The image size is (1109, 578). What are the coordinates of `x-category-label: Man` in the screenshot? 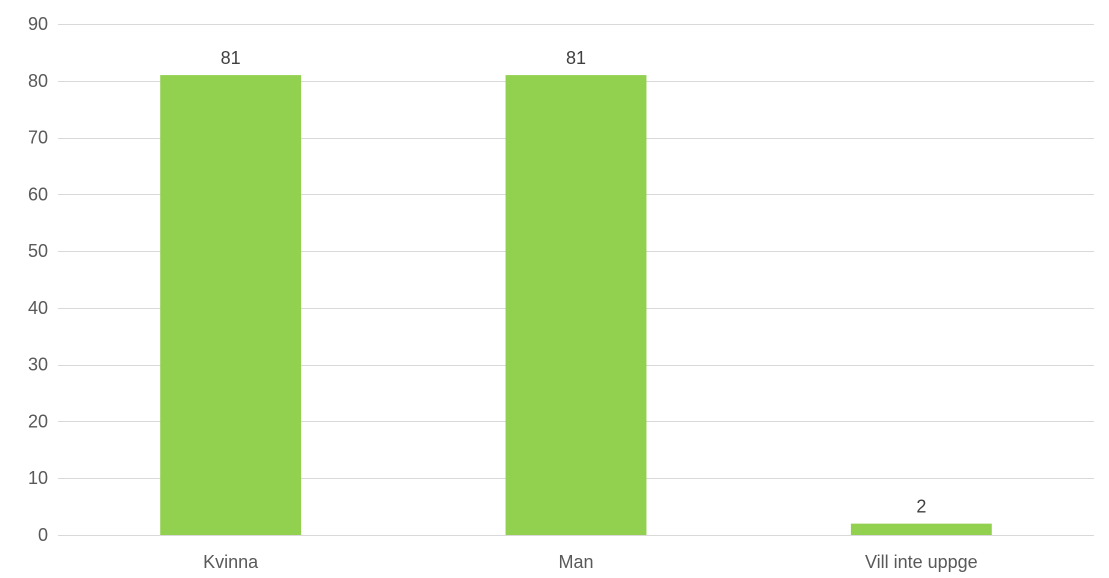 It's located at (575, 562).